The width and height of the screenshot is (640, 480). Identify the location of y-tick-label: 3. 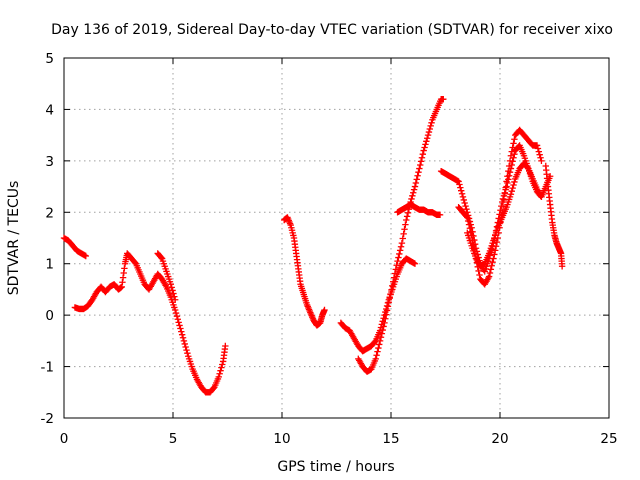
(49, 162).